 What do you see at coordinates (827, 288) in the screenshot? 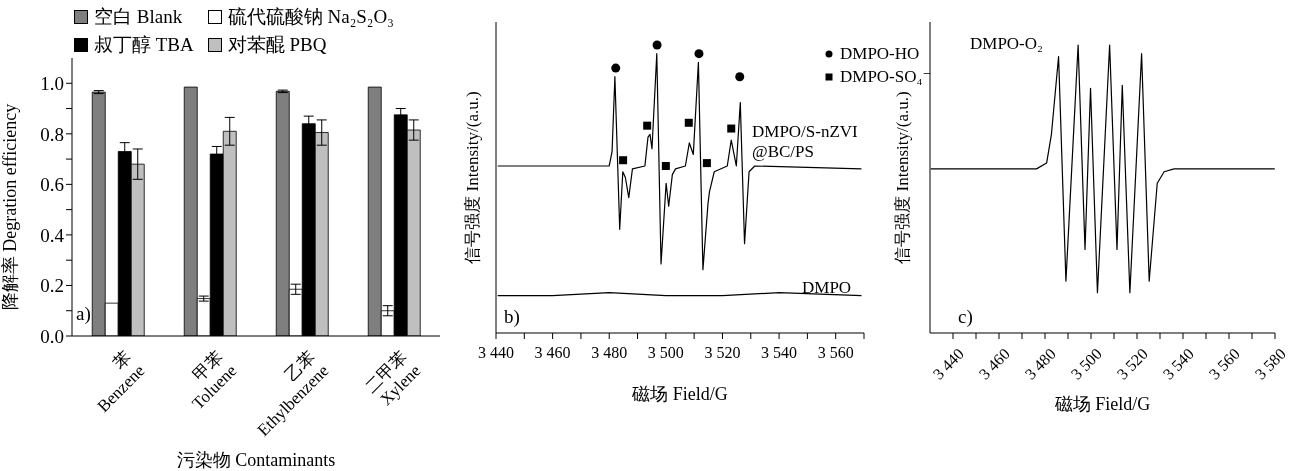
I see `series-label: DMPO` at bounding box center [827, 288].